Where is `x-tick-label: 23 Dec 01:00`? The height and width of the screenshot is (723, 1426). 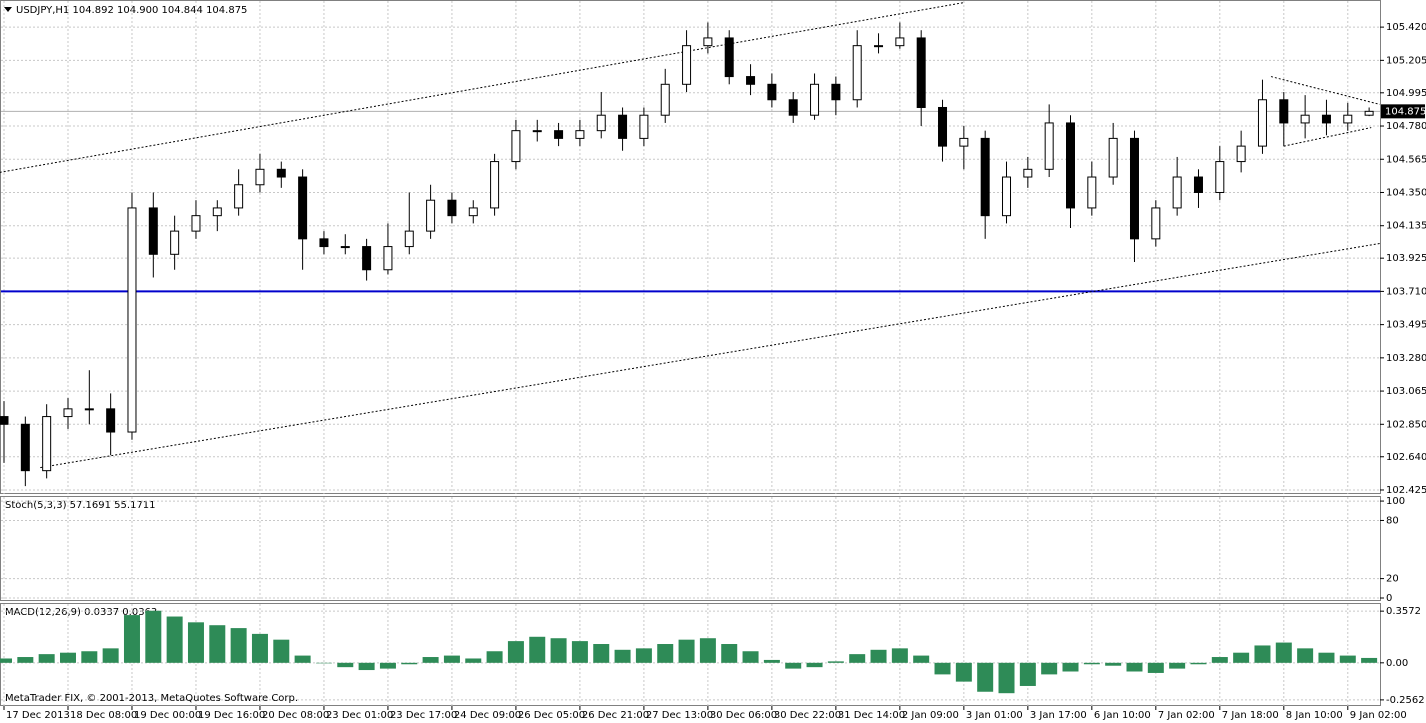
x-tick-label: 23 Dec 01:00 is located at coordinates (359, 715).